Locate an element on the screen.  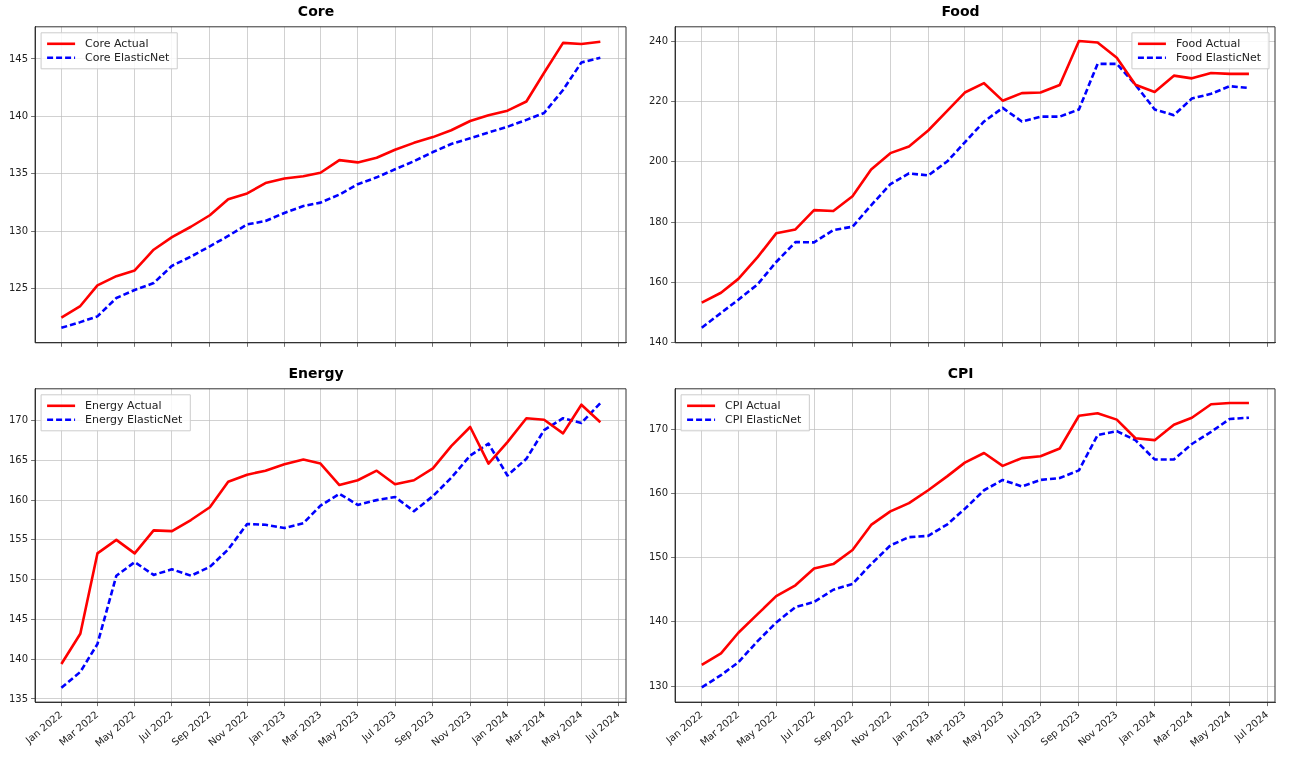
y-tick-label: 220 is located at coordinates (658, 101).